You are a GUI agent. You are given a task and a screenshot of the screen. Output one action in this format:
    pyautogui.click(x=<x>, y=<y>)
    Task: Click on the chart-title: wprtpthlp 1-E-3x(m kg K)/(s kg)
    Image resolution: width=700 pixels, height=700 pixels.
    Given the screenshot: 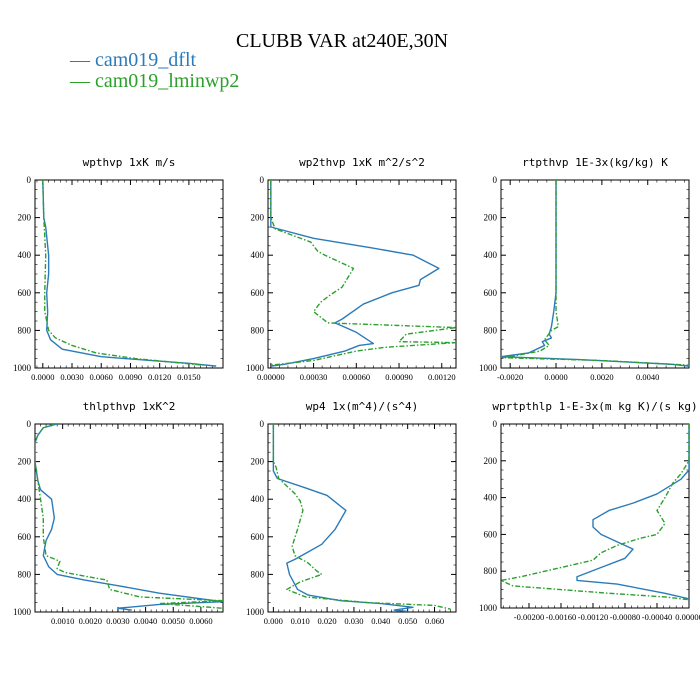 What is the action you would take?
    pyautogui.click(x=594, y=406)
    